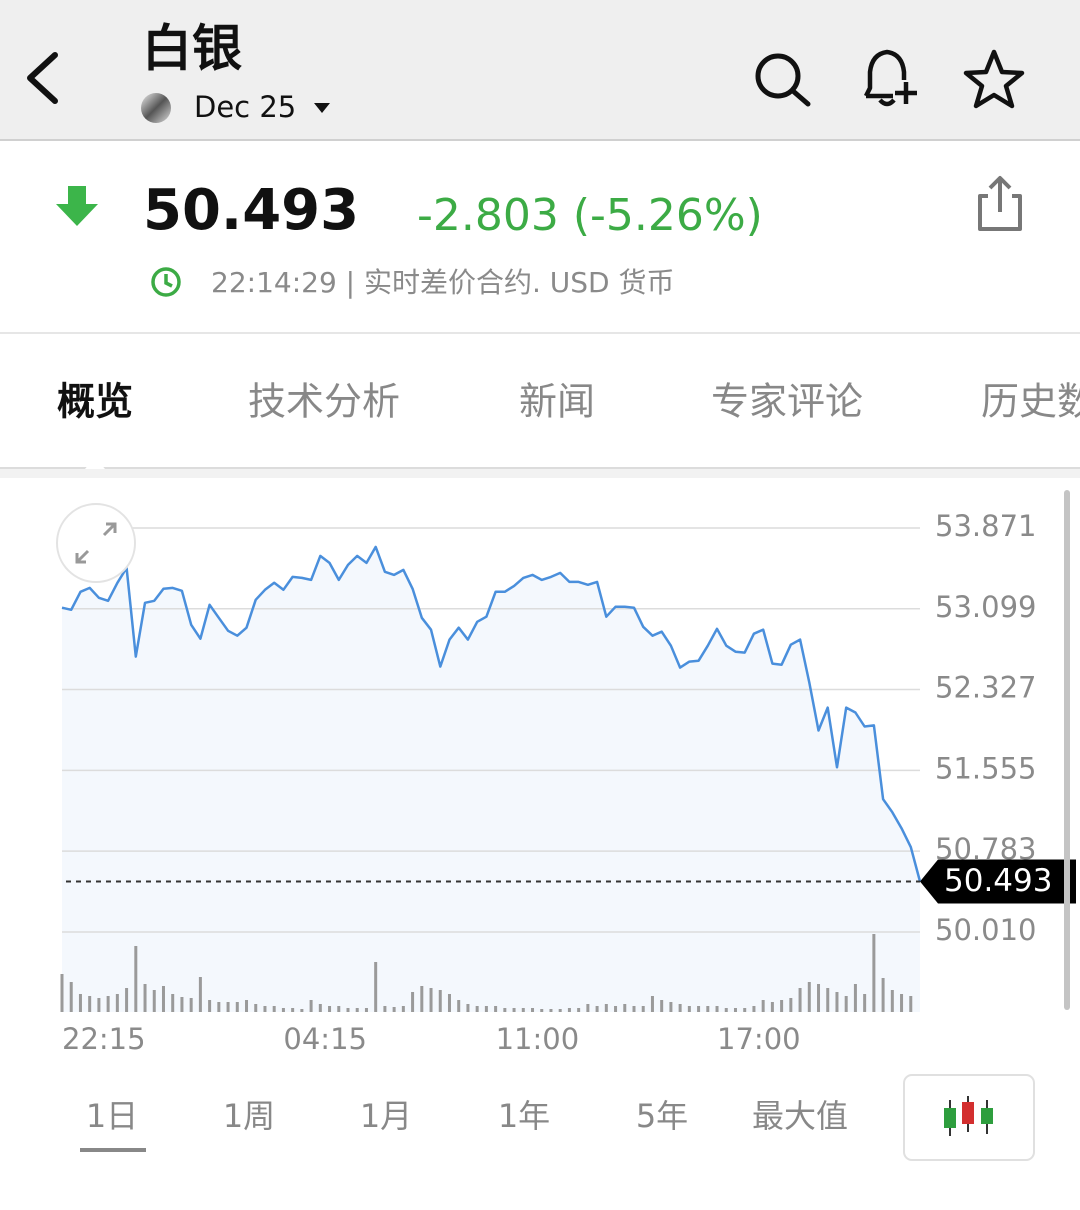 This screenshot has width=1080, height=1210. What do you see at coordinates (324, 402) in the screenshot?
I see `tab: 技术分析` at bounding box center [324, 402].